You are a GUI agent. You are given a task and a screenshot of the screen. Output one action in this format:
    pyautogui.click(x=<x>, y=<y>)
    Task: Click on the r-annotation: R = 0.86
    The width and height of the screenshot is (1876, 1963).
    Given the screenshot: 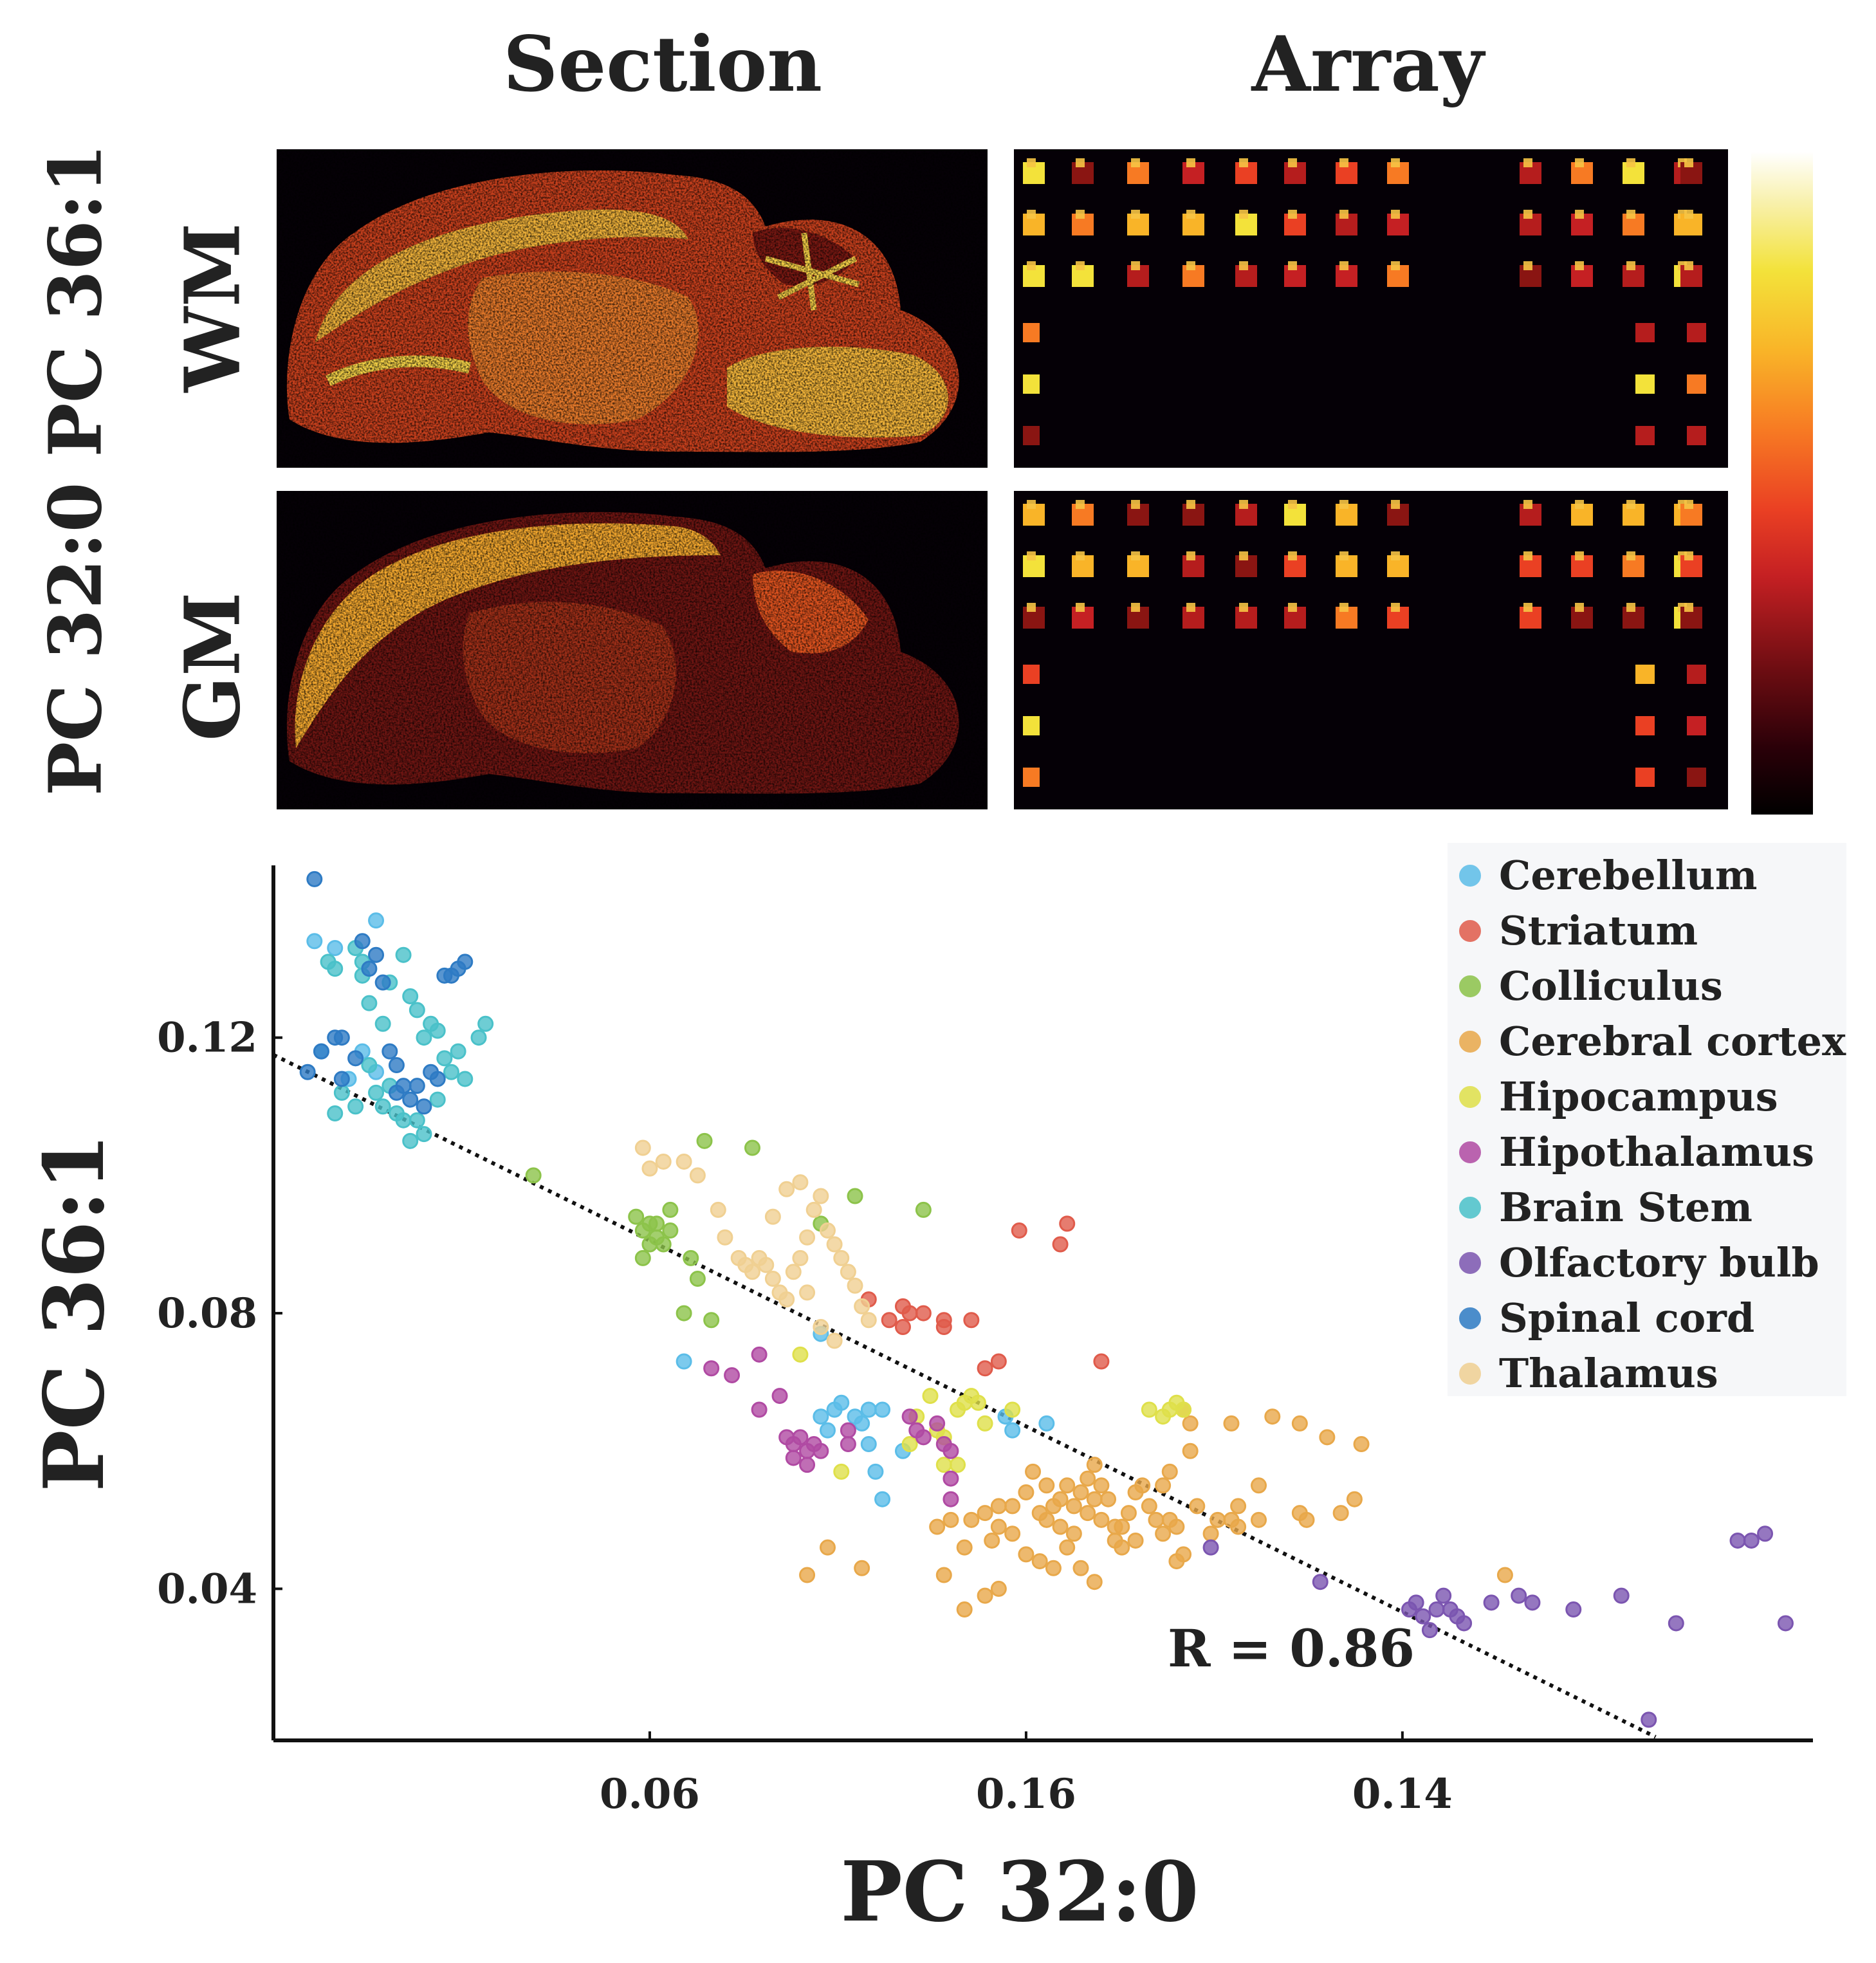 What is the action you would take?
    pyautogui.click(x=1291, y=1648)
    